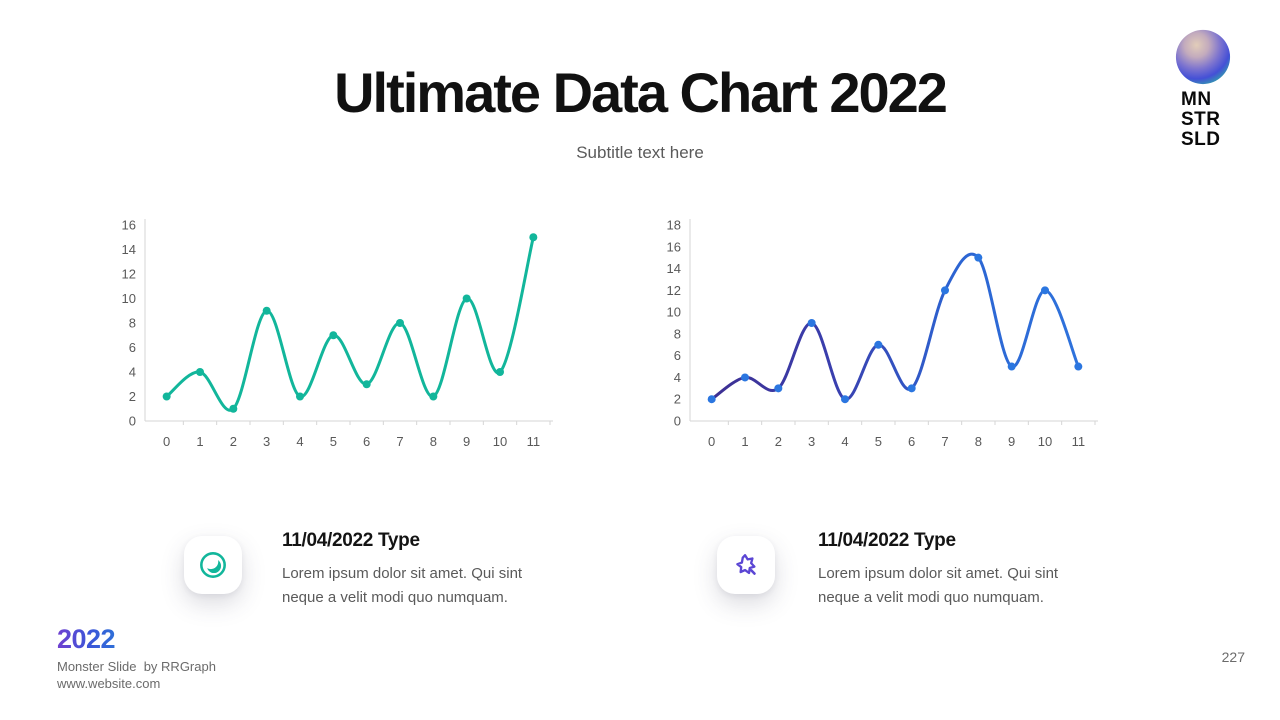 The width and height of the screenshot is (1280, 720). I want to click on logo-text: MN STR SLD, so click(1203, 120).